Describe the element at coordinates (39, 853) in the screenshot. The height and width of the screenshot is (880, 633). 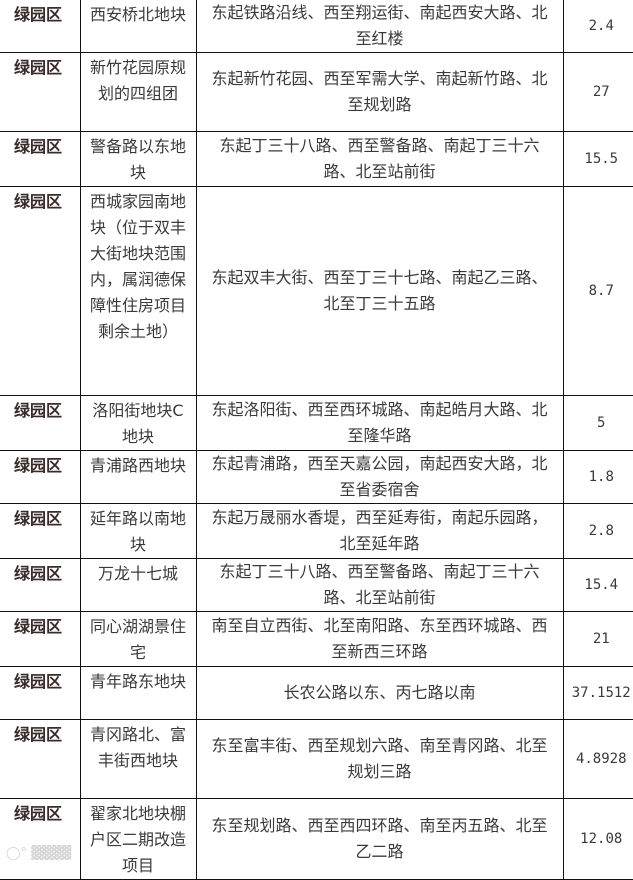
I see `watermark-logo: ◯° ▓▓▓▓` at that location.